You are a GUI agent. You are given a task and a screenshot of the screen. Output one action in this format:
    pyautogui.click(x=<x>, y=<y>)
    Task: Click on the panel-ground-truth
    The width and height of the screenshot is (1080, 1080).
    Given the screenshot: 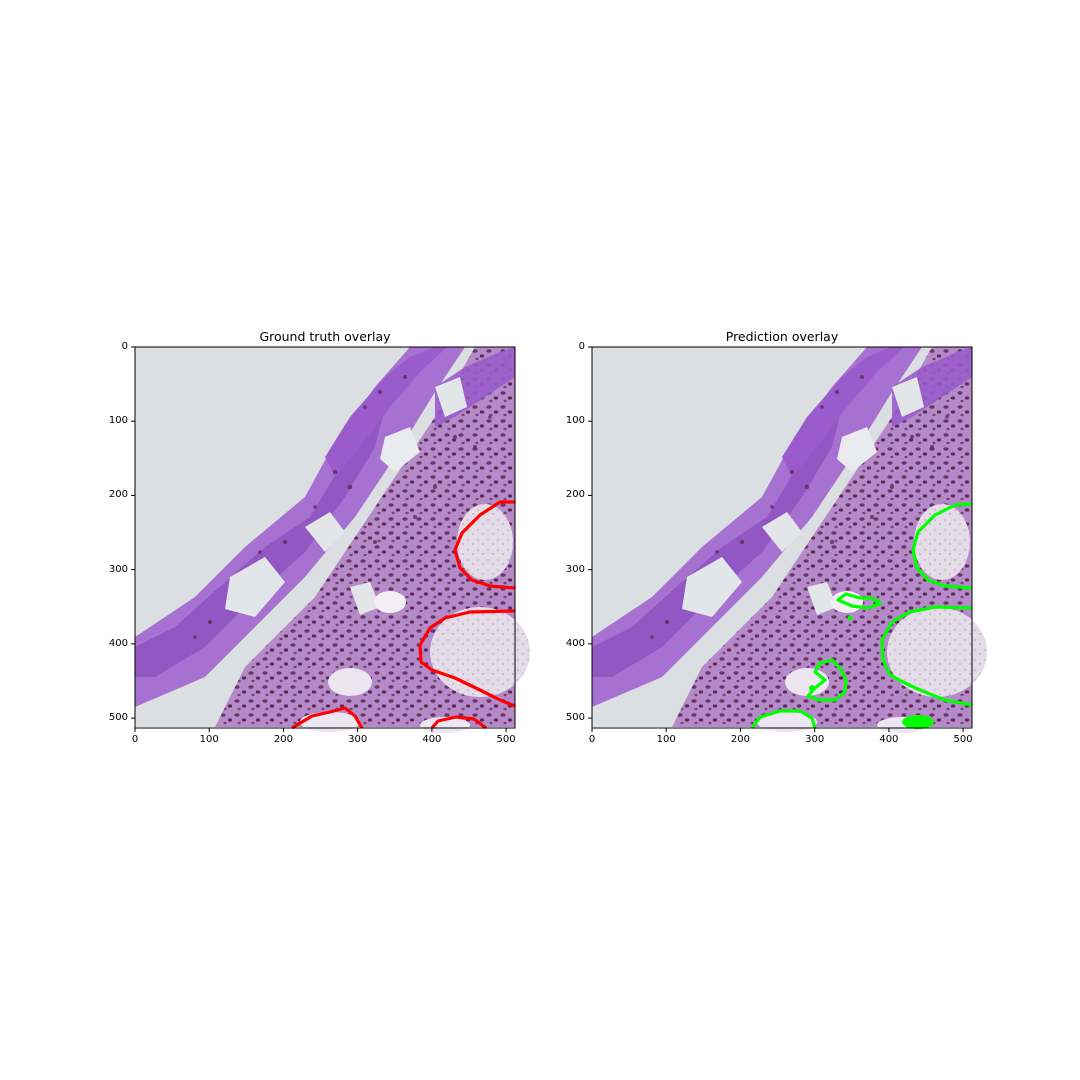 What is the action you would take?
    pyautogui.click(x=332, y=539)
    